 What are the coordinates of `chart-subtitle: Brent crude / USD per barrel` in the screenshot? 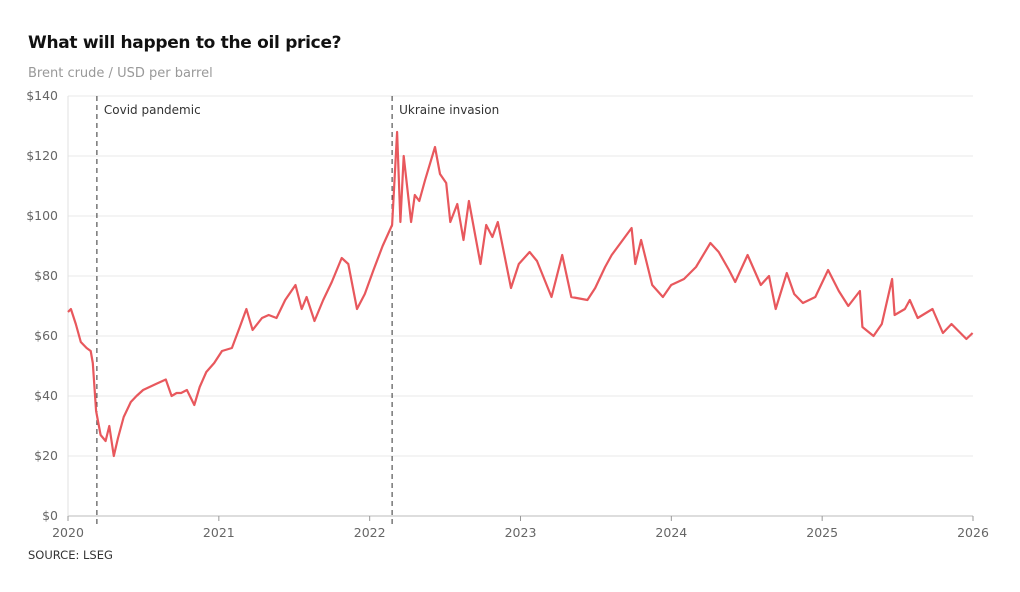 It's located at (120, 73).